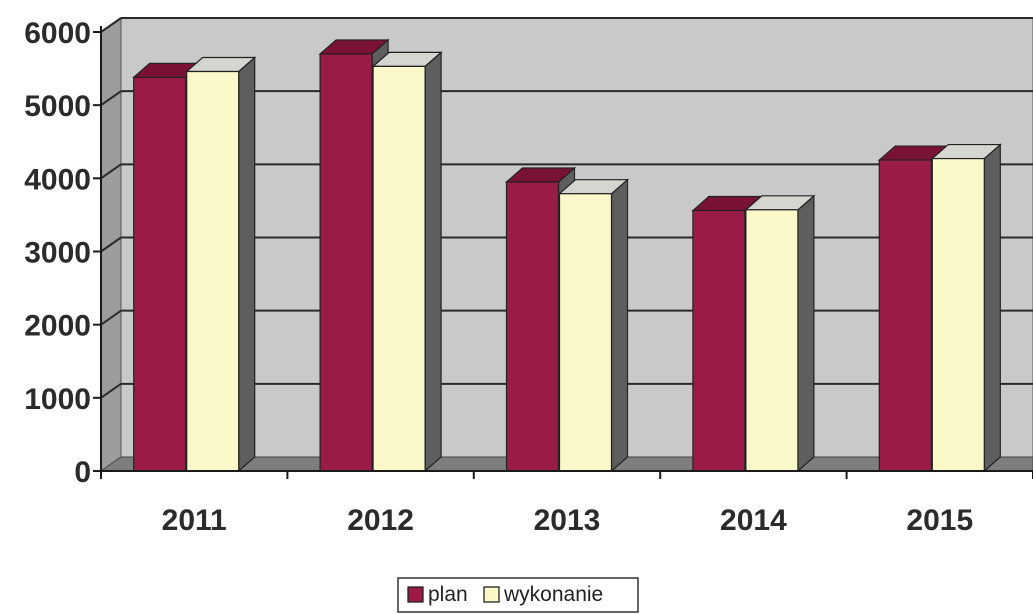 The width and height of the screenshot is (1033, 614). Describe the element at coordinates (939, 520) in the screenshot. I see `x-tick-label: 2015` at that location.